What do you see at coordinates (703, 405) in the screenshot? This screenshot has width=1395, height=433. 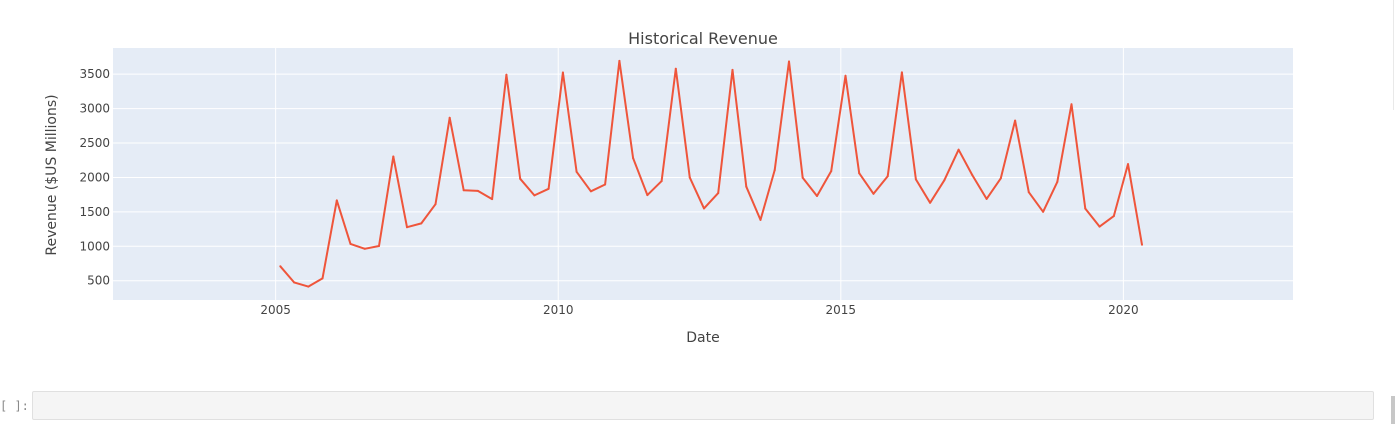 I see `cell-input` at bounding box center [703, 405].